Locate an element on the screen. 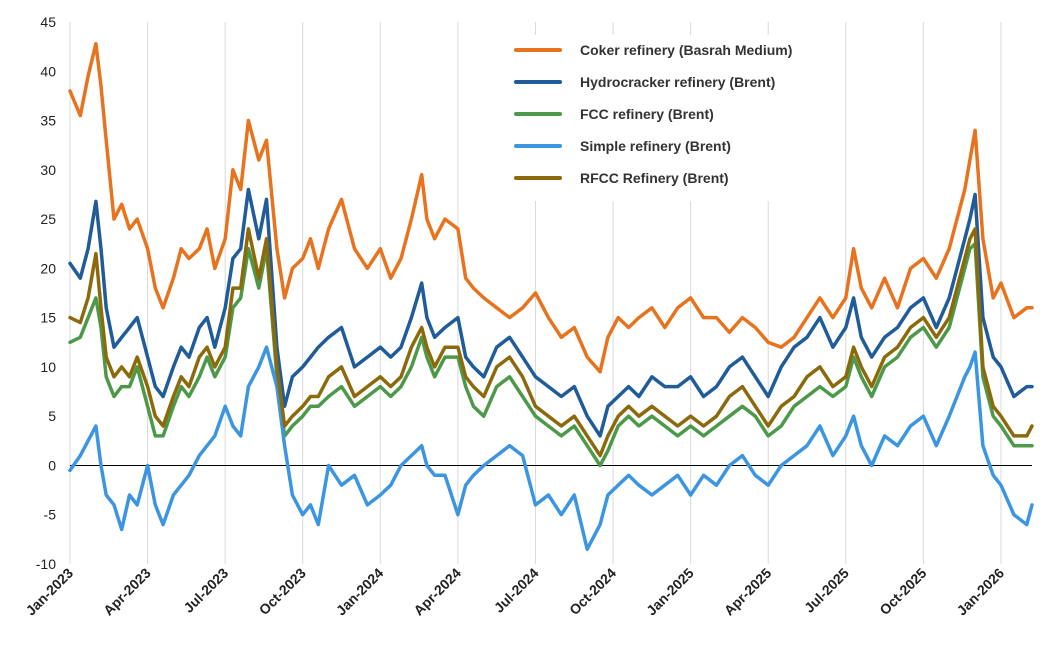 The image size is (1063, 645). y-tick-label: 45 is located at coordinates (48, 22).